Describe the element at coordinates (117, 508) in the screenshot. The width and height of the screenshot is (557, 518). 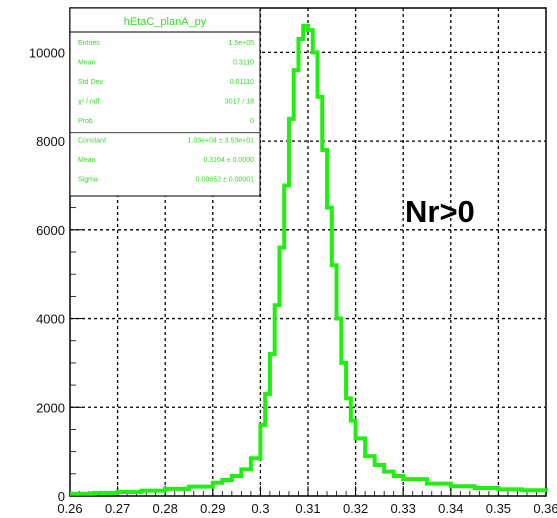
I see `x-tick-label: 0.27` at that location.